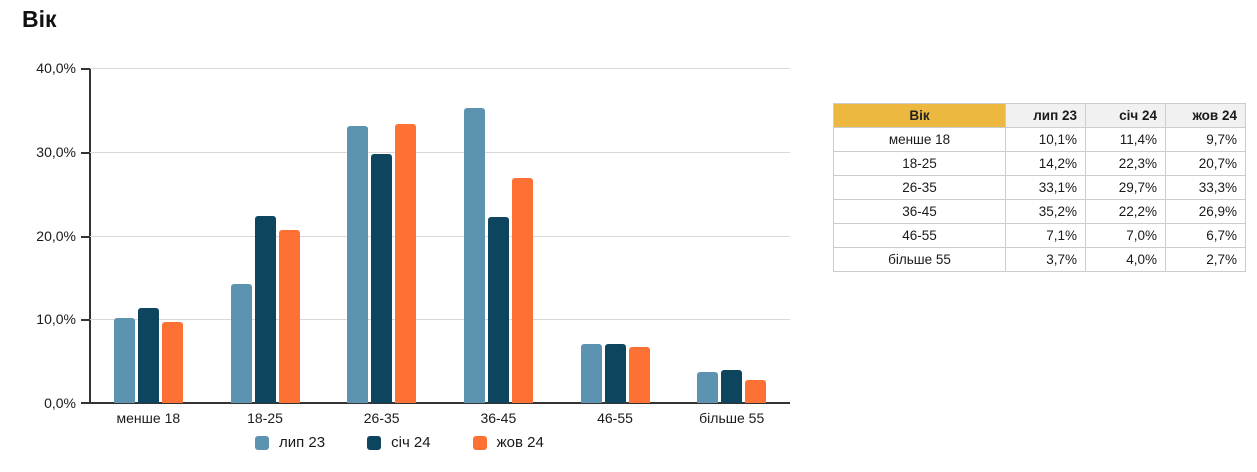 The width and height of the screenshot is (1257, 472). Describe the element at coordinates (265, 309) in the screenshot. I see `bar-січ 24-18-25` at that location.